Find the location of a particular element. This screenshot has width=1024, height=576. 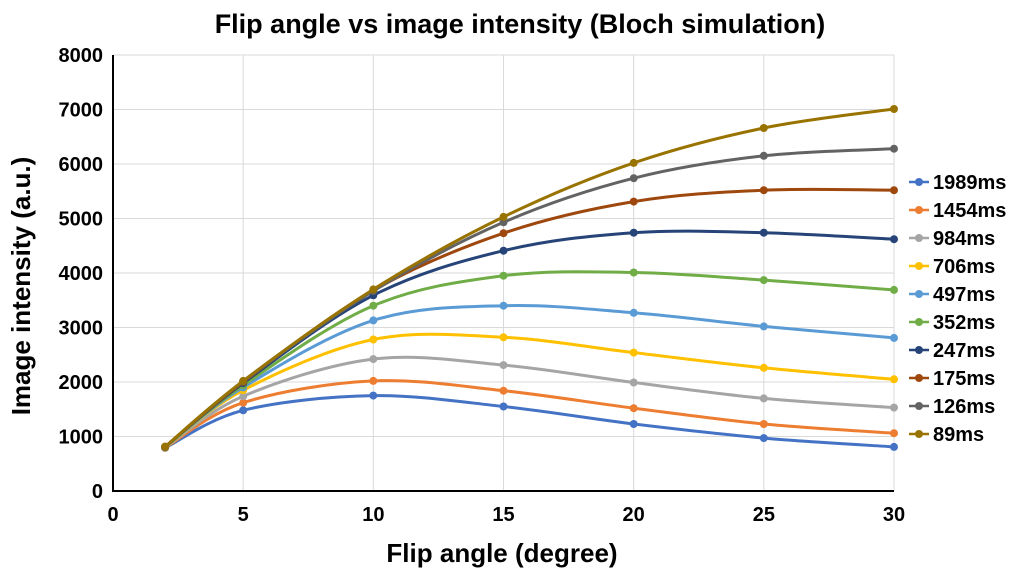

x-tick-label: 5 is located at coordinates (243, 515).